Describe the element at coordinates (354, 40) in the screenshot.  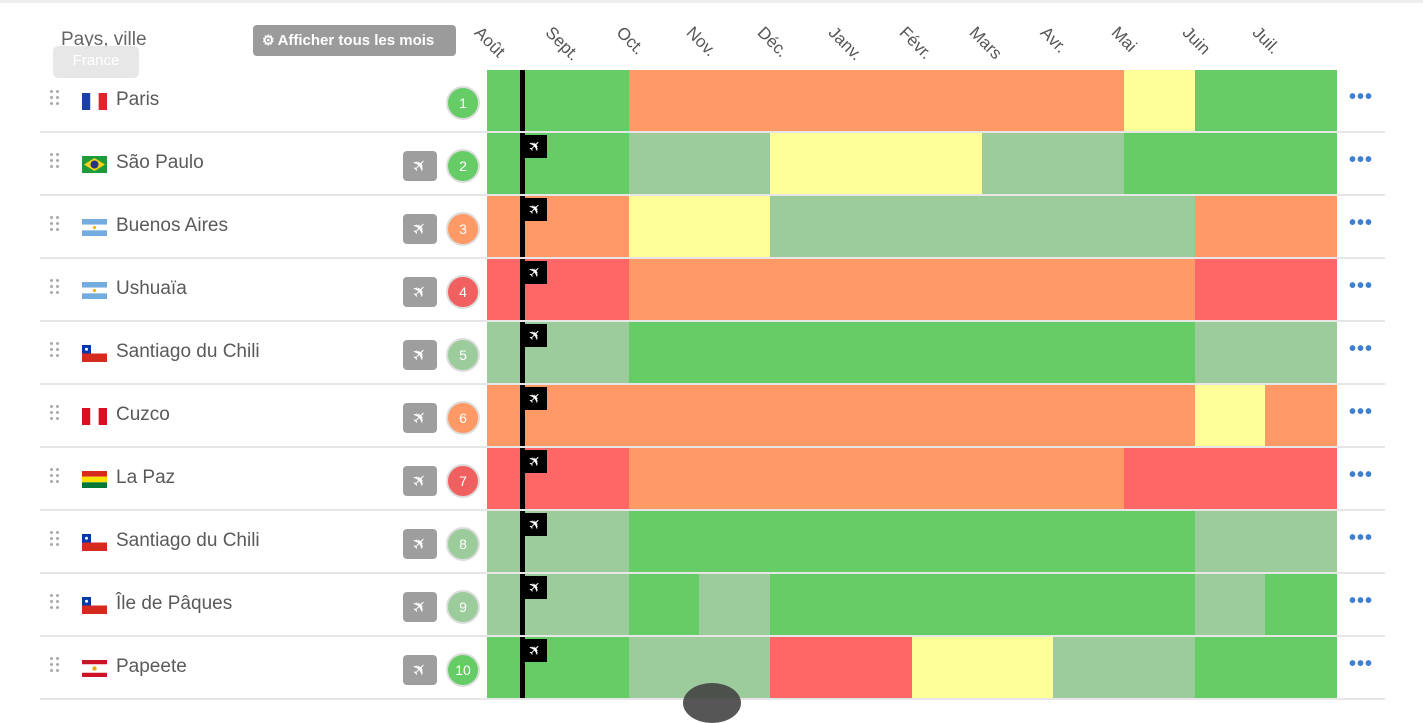
I see `show-all-months-button: ⚙ Afficher tous les mois` at that location.